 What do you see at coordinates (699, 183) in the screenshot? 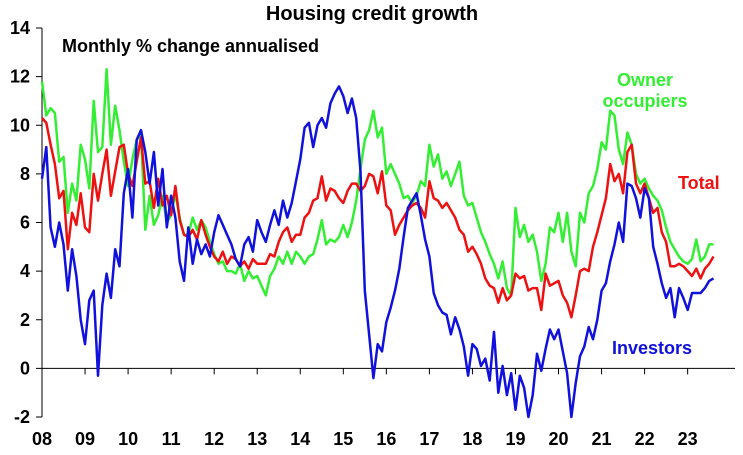
I see `series-label-total: Total` at bounding box center [699, 183].